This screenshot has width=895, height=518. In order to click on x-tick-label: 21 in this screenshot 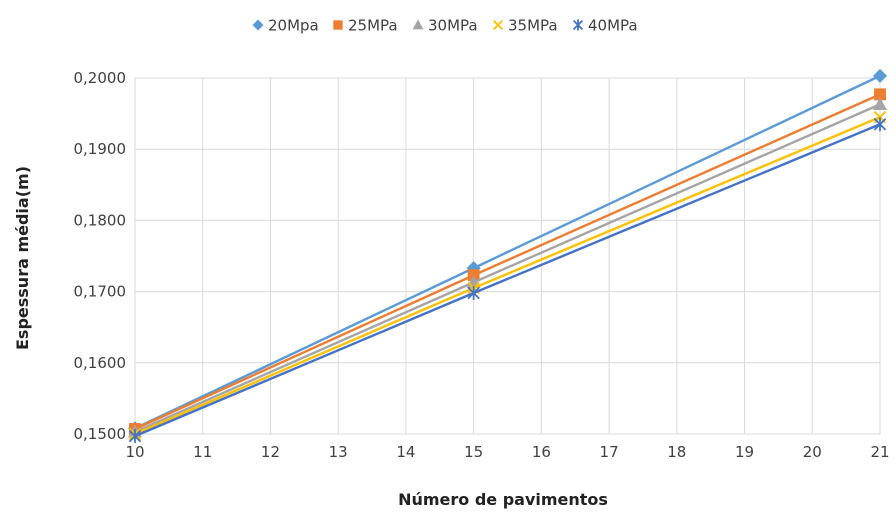, I will do `click(879, 452)`.